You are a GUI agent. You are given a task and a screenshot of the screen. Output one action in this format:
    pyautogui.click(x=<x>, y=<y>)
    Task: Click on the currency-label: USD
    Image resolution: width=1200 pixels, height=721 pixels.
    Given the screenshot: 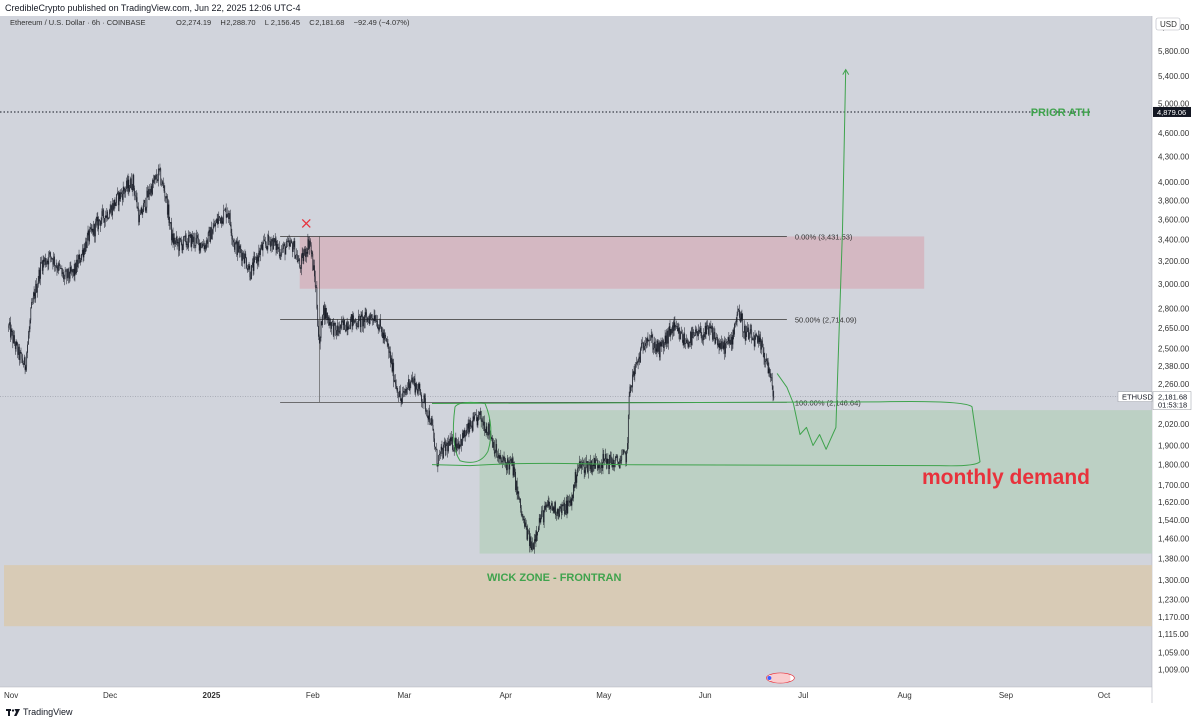 What is the action you would take?
    pyautogui.click(x=1168, y=24)
    